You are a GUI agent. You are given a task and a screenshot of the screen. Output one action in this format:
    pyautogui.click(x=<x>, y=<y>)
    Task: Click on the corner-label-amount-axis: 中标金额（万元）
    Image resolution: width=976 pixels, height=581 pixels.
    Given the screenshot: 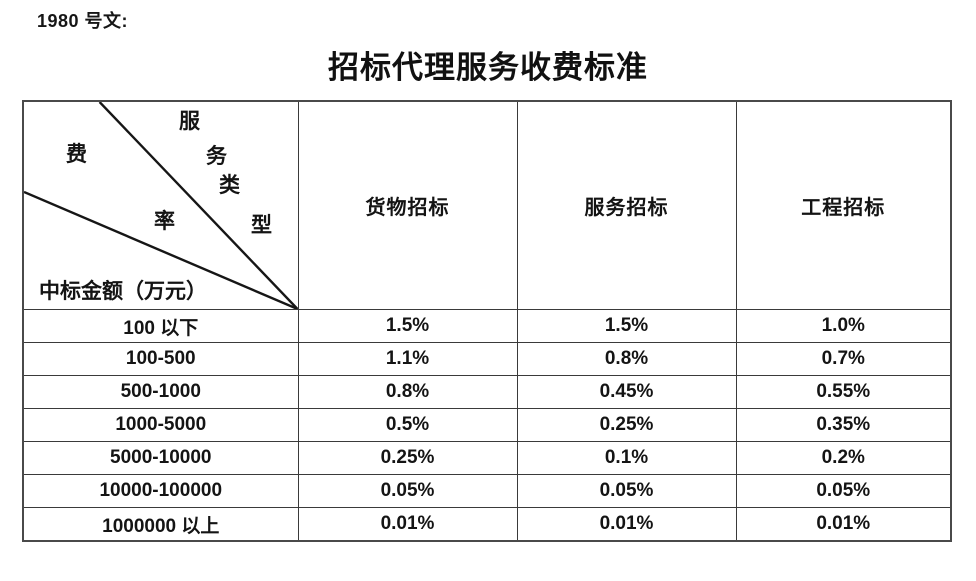 What is the action you would take?
    pyautogui.click(x=123, y=291)
    